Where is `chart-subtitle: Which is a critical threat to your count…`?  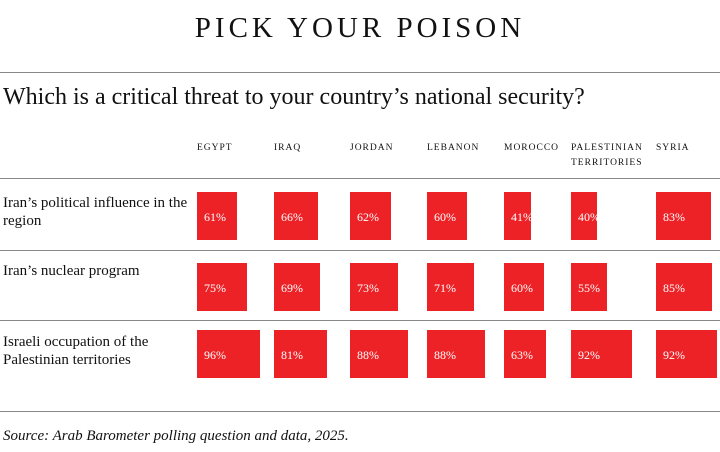
chart-subtitle: Which is a critical threat to your count… is located at coordinates (294, 97).